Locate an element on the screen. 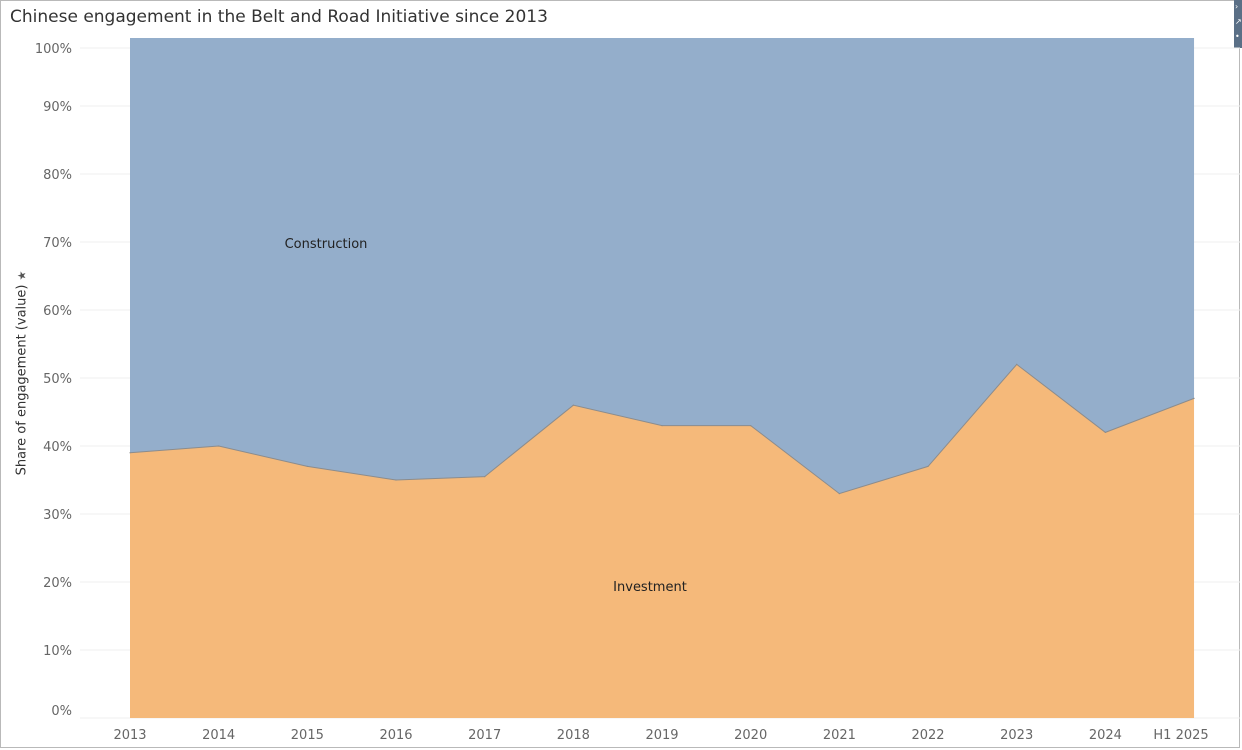 Image resolution: width=1242 pixels, height=750 pixels. x-tick-label: 2017 is located at coordinates (484, 735).